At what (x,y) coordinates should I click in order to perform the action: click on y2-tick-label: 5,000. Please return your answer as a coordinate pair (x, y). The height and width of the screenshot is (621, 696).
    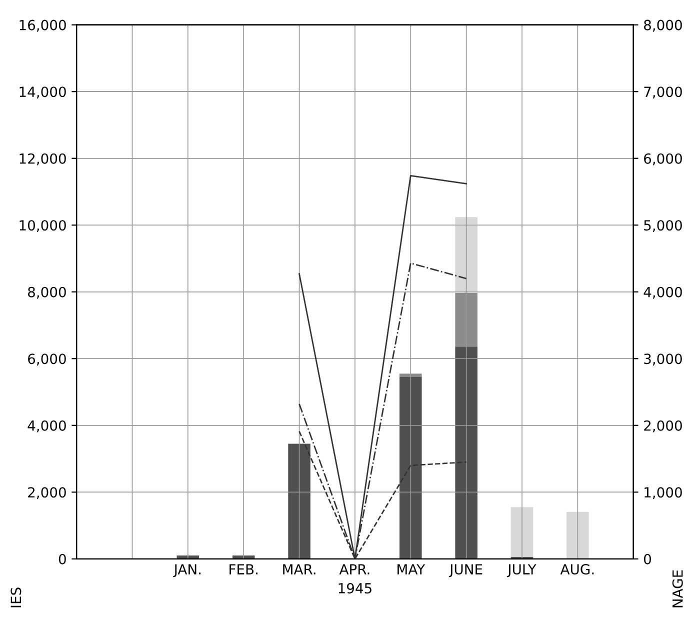
    Looking at the image, I should click on (663, 226).